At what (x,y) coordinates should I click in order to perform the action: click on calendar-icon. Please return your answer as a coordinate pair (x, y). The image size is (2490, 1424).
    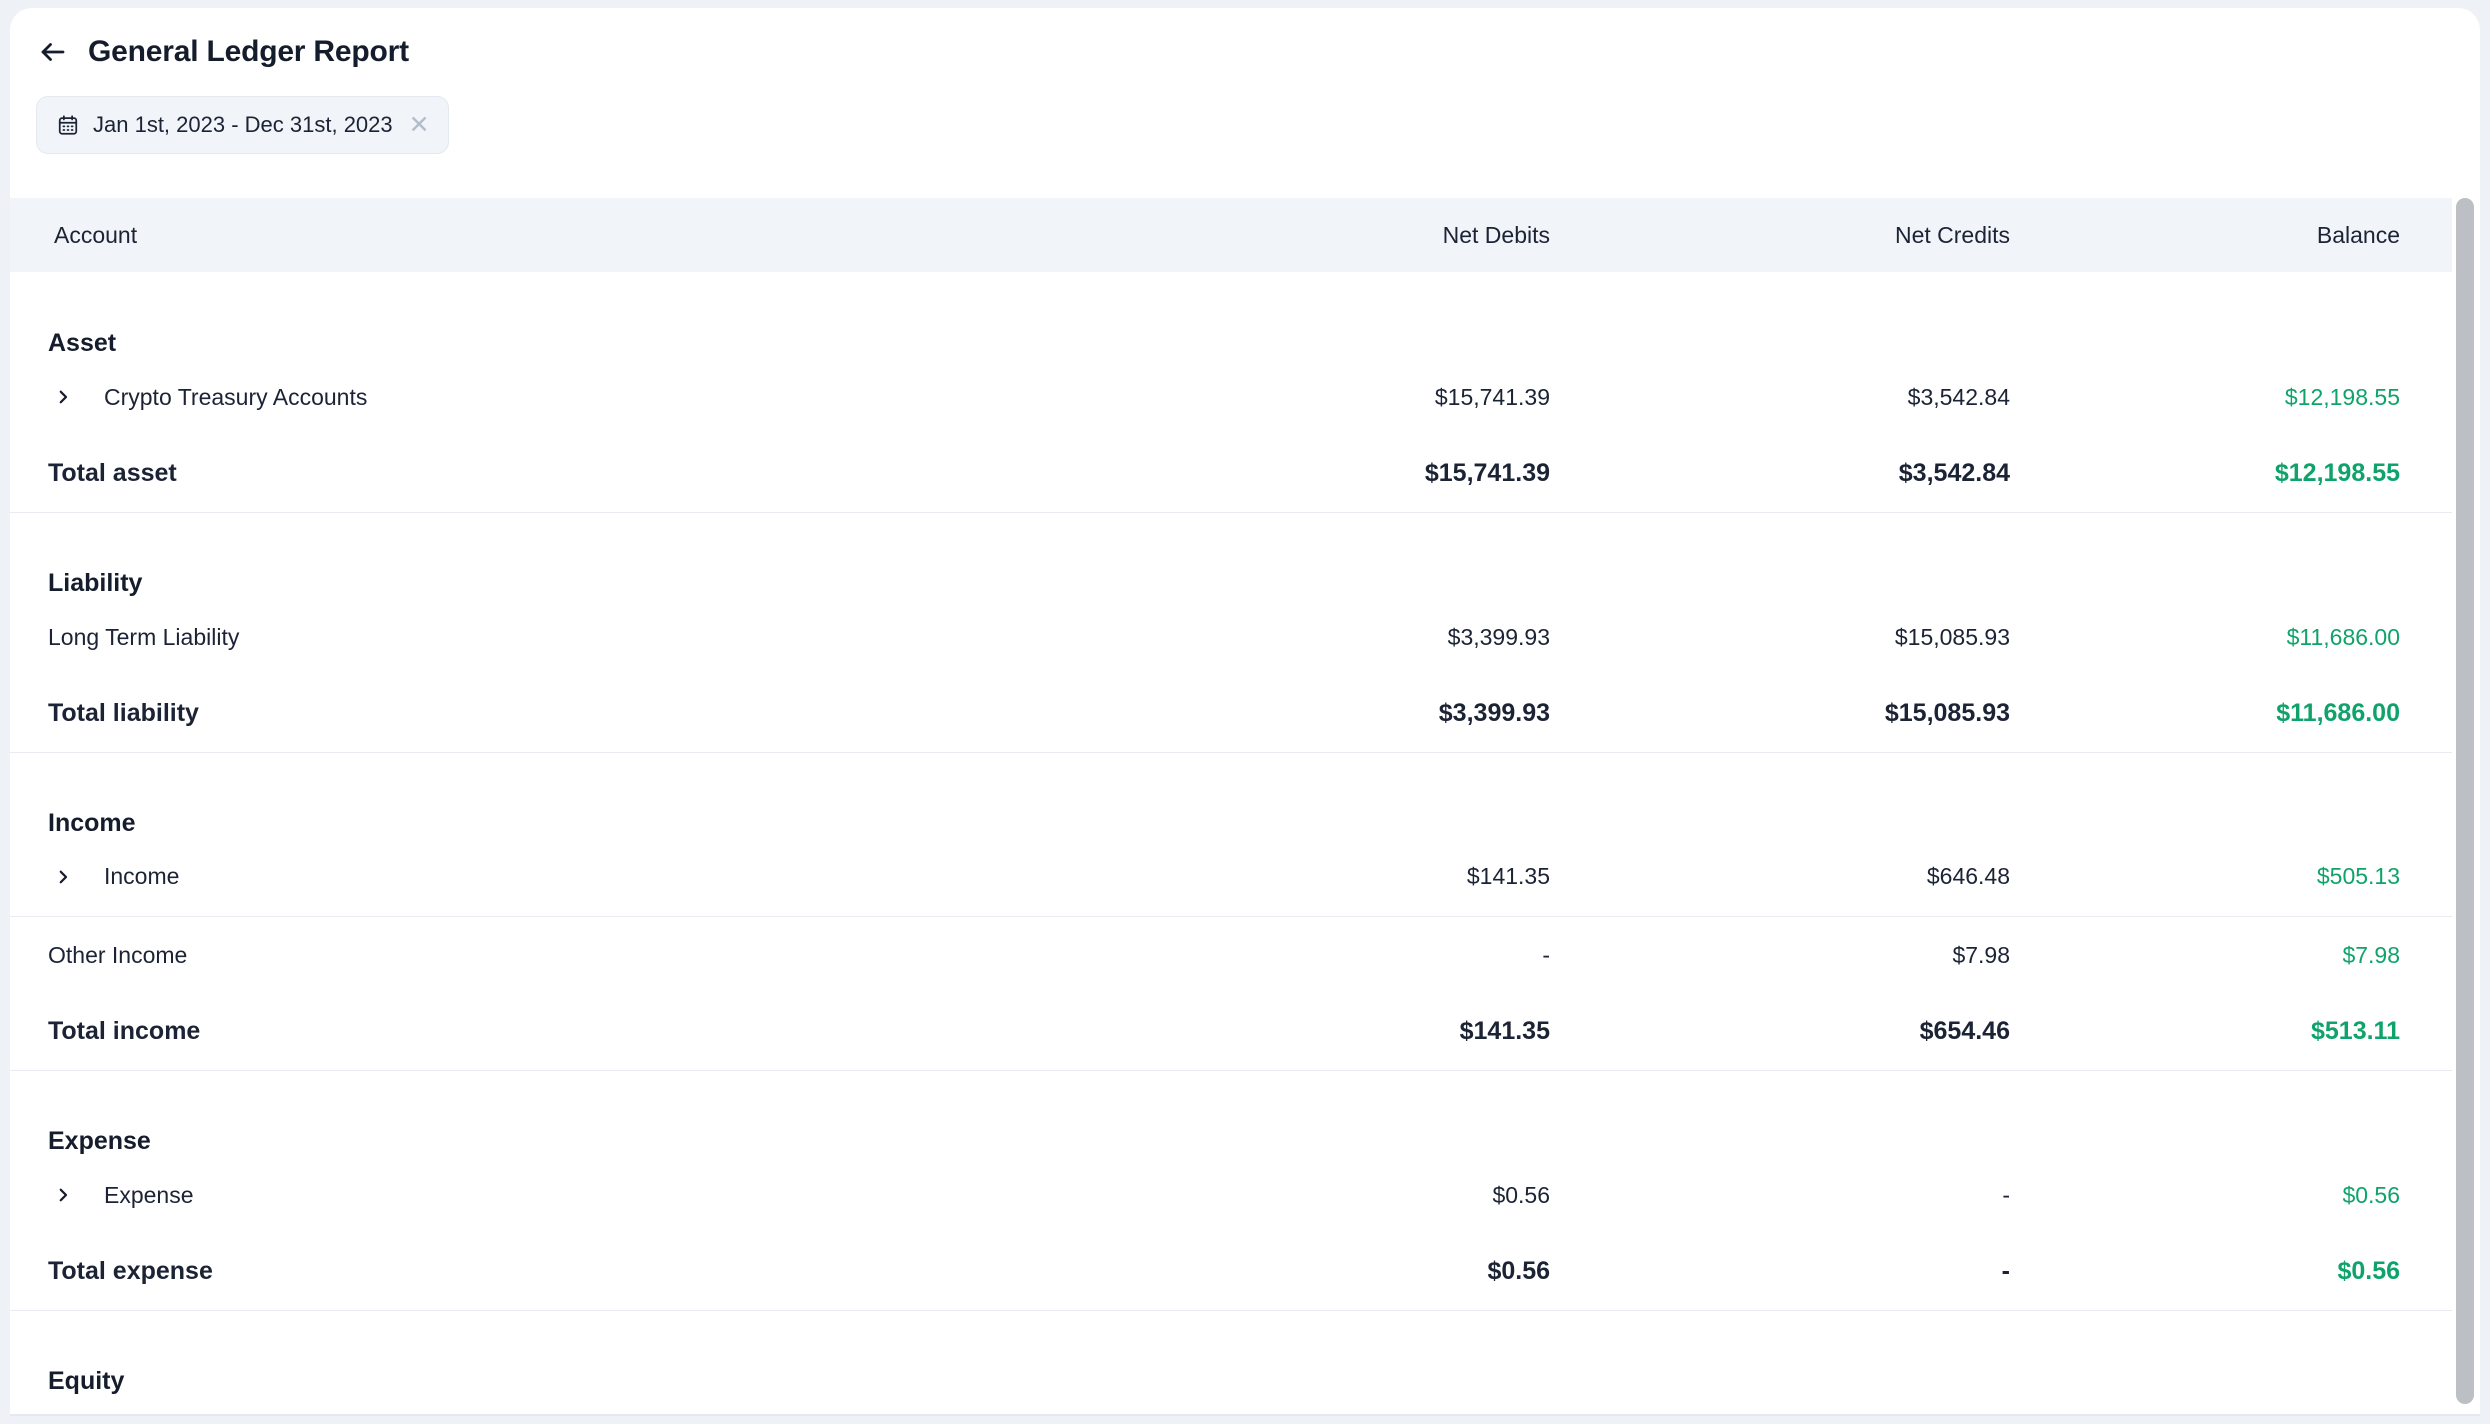
    Looking at the image, I should click on (68, 125).